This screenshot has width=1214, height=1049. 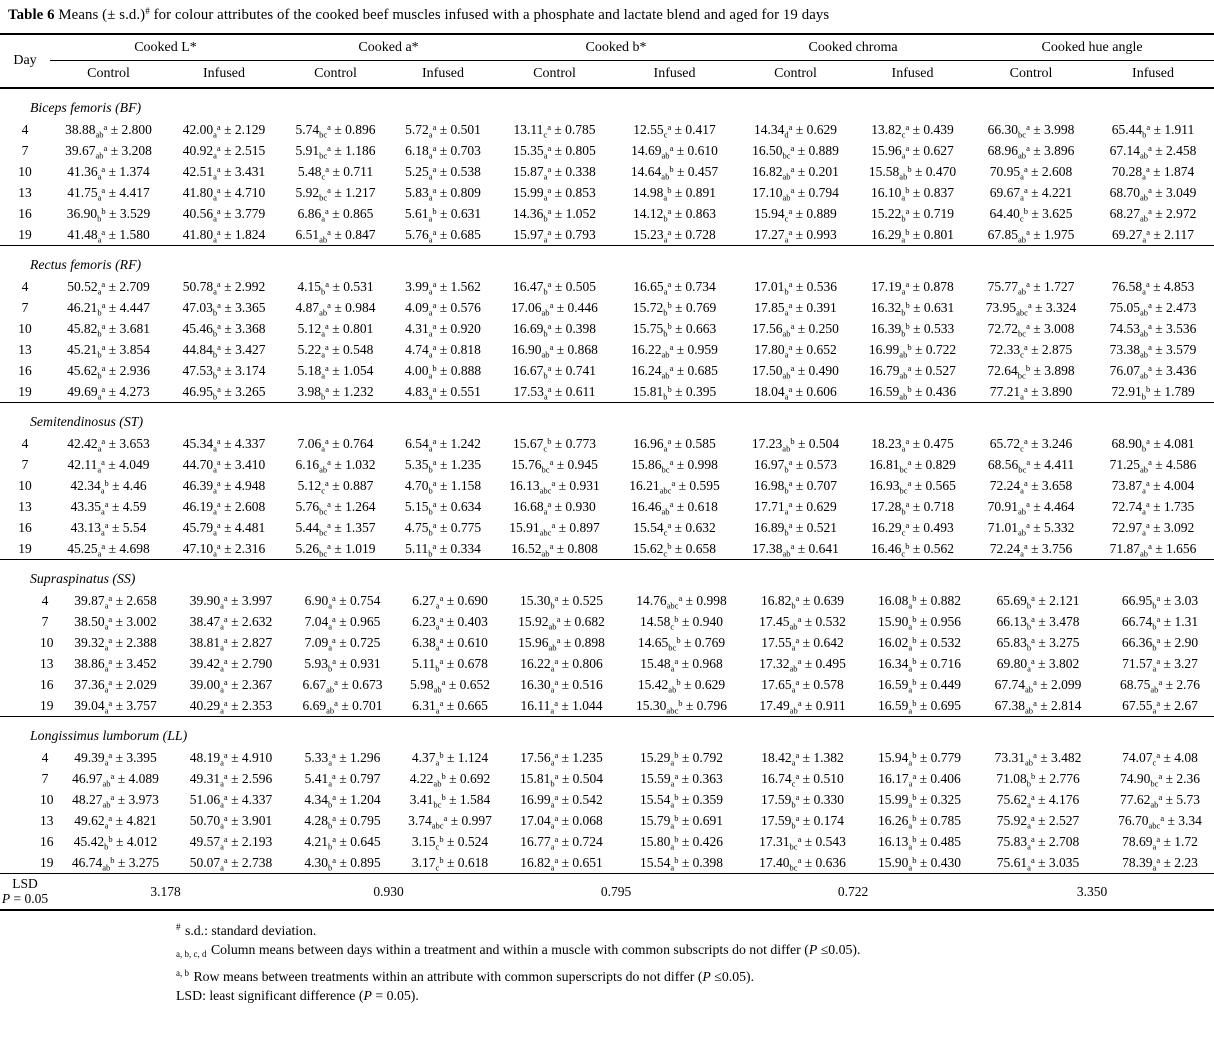 I want to click on value-cell: 71.87aba ± 1.656, so click(x=1153, y=550).